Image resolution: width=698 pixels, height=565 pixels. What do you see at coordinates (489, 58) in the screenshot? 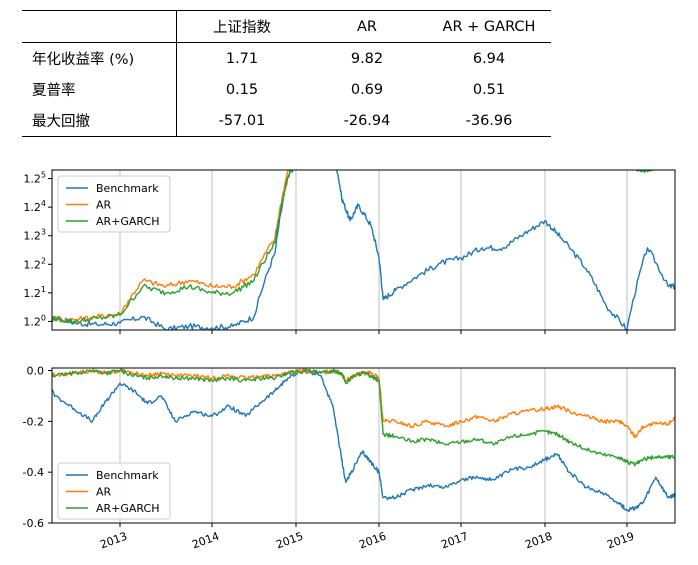
I see `table-cell: 6.94` at bounding box center [489, 58].